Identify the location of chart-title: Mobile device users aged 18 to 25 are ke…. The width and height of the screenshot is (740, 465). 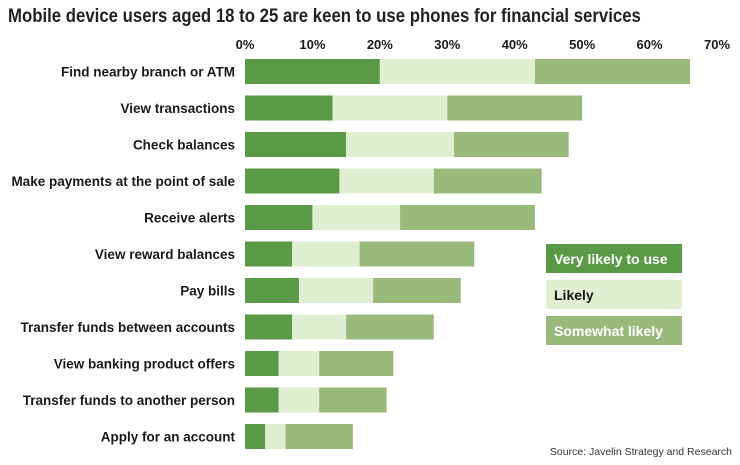
(324, 16).